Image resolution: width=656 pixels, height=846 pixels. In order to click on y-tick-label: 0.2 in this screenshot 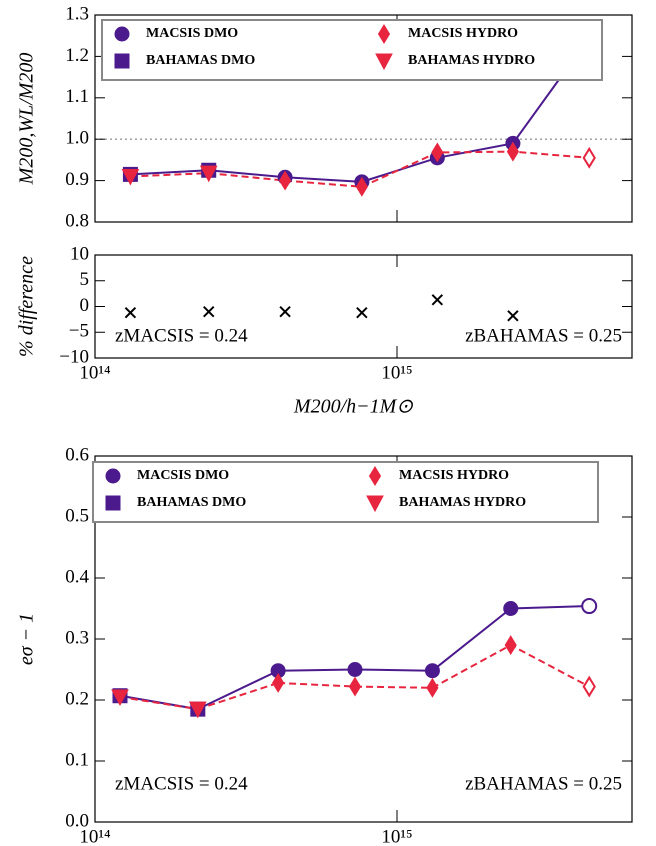, I will do `click(77, 698)`.